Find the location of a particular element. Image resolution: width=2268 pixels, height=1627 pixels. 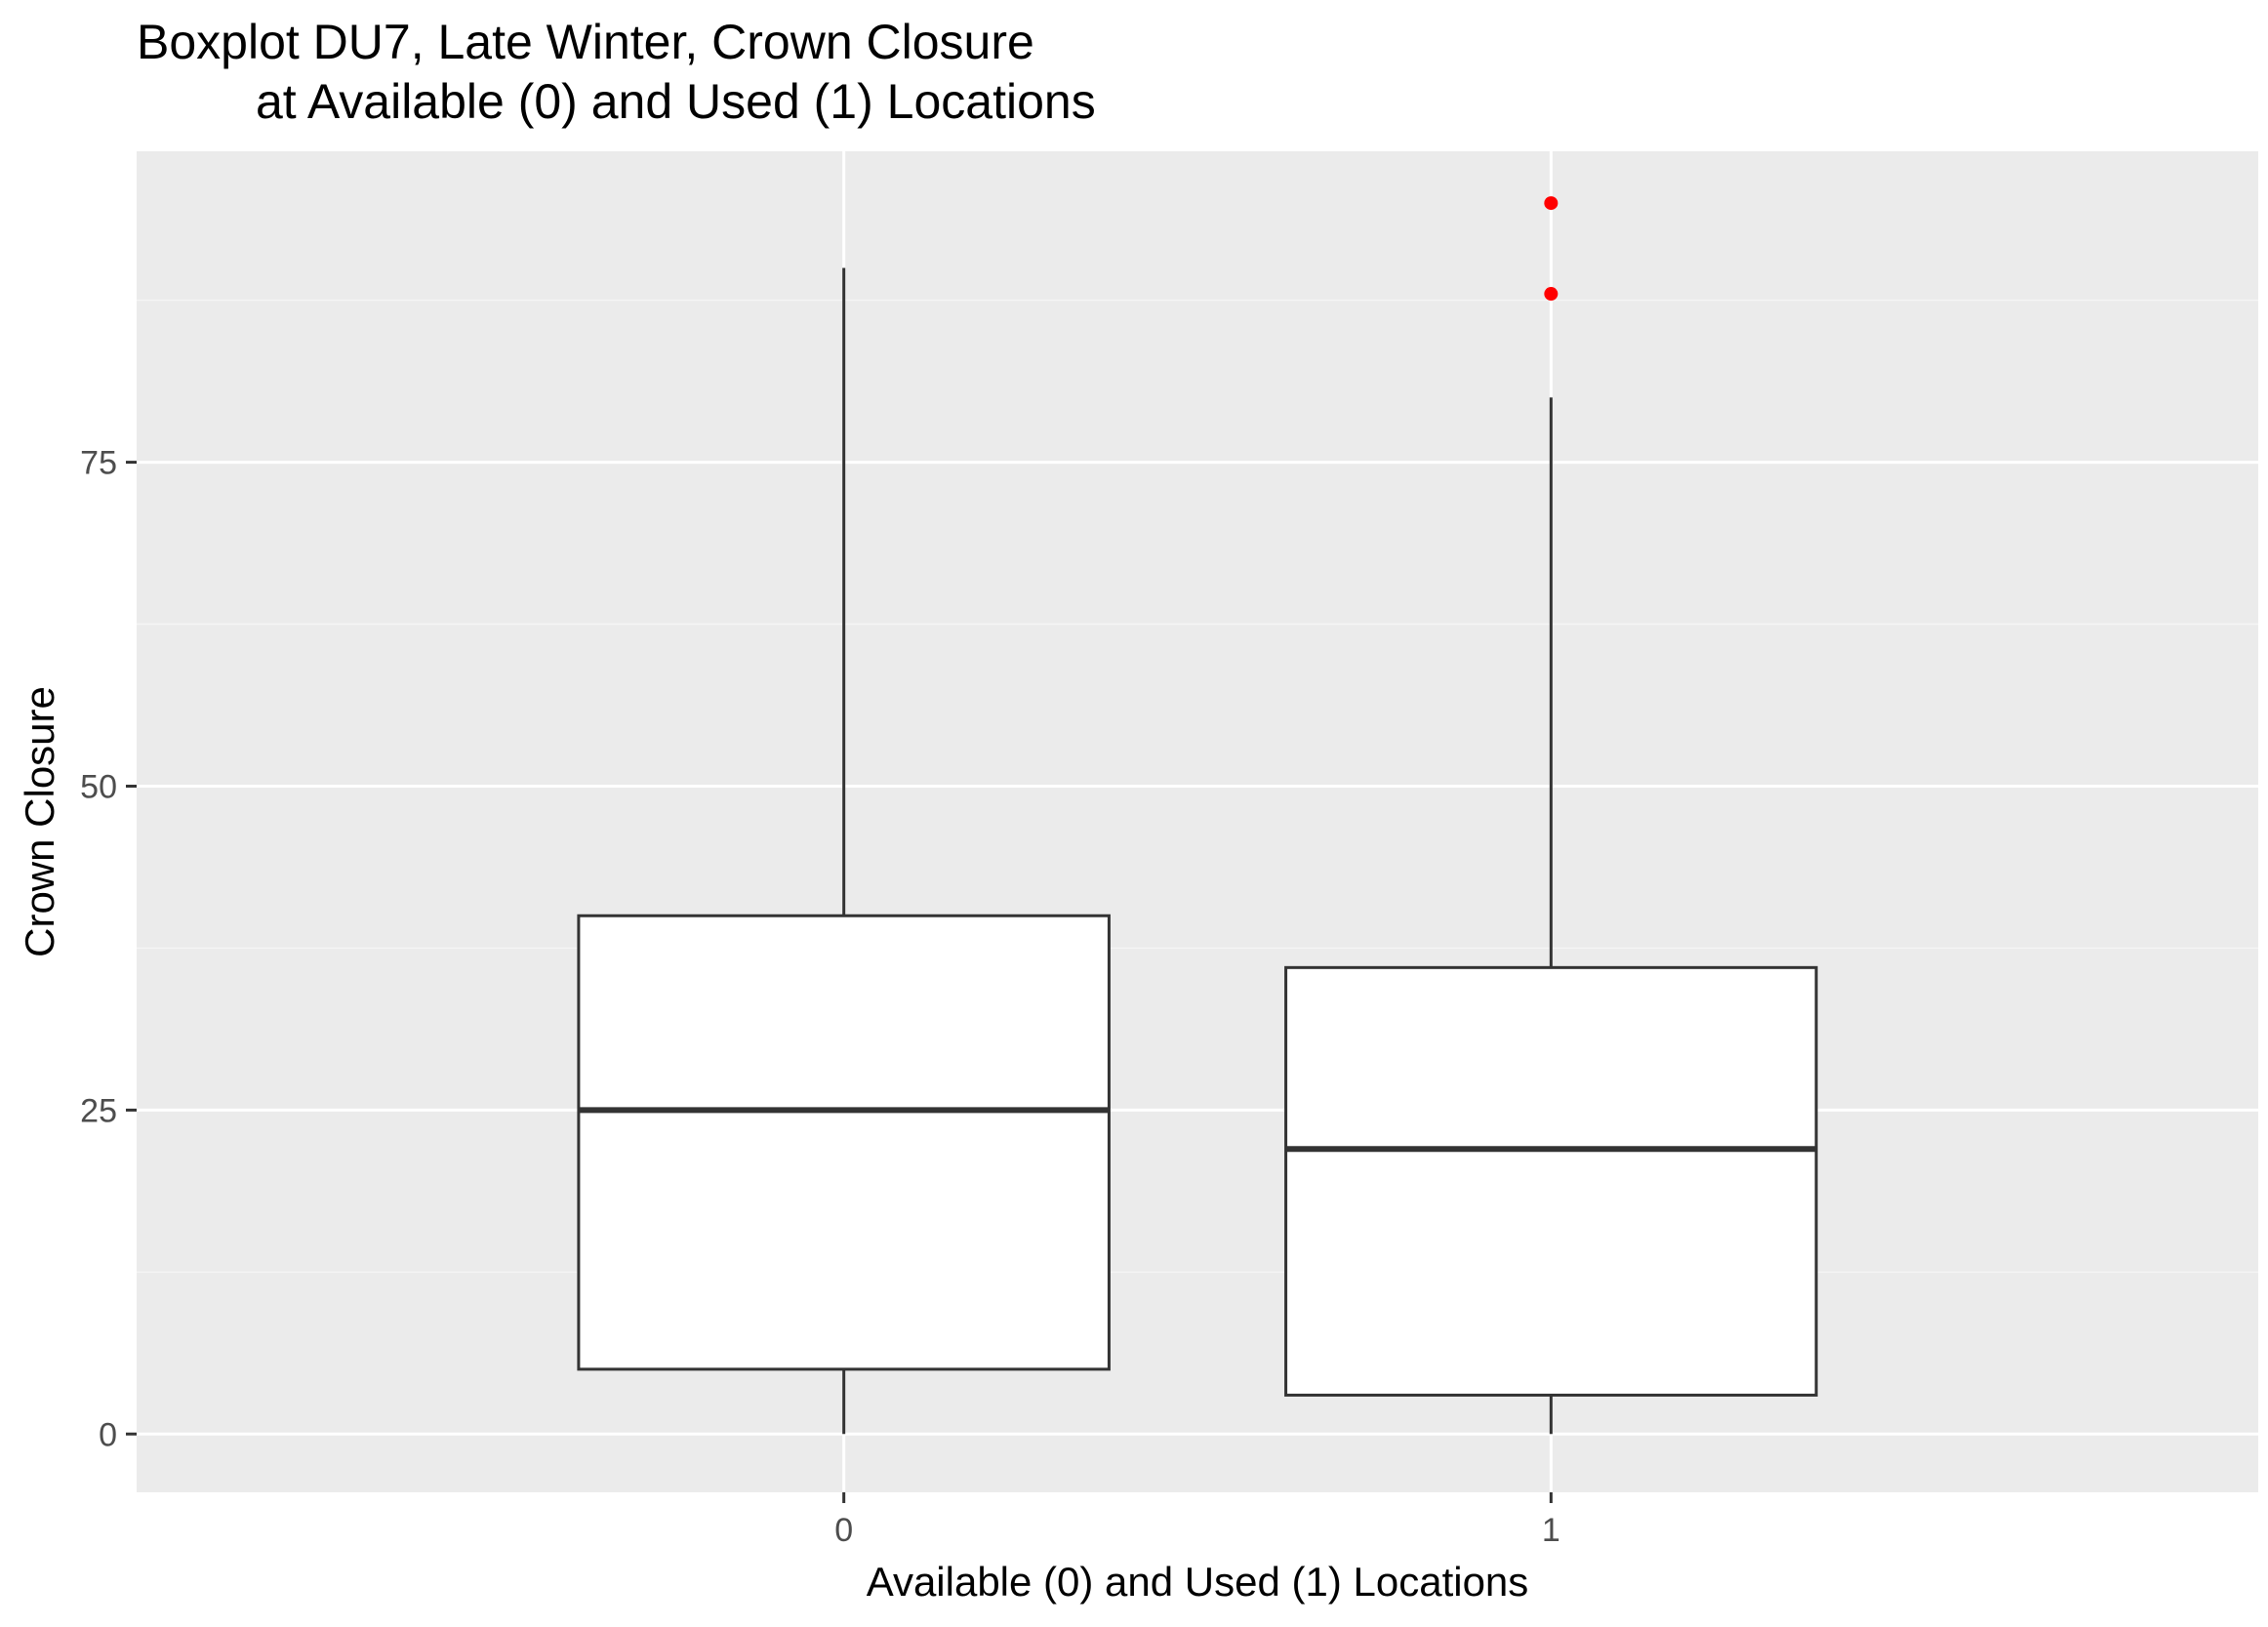

chart-title-line-1: Boxplot DU7, Late Winter, Crown Closure is located at coordinates (585, 42).